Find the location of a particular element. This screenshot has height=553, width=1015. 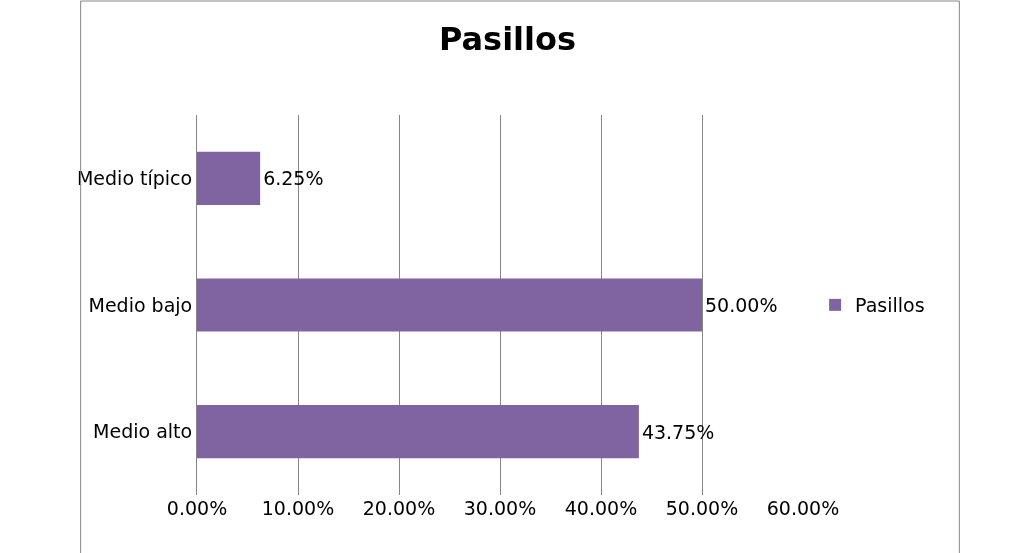

data-label: 50.00% is located at coordinates (741, 305).